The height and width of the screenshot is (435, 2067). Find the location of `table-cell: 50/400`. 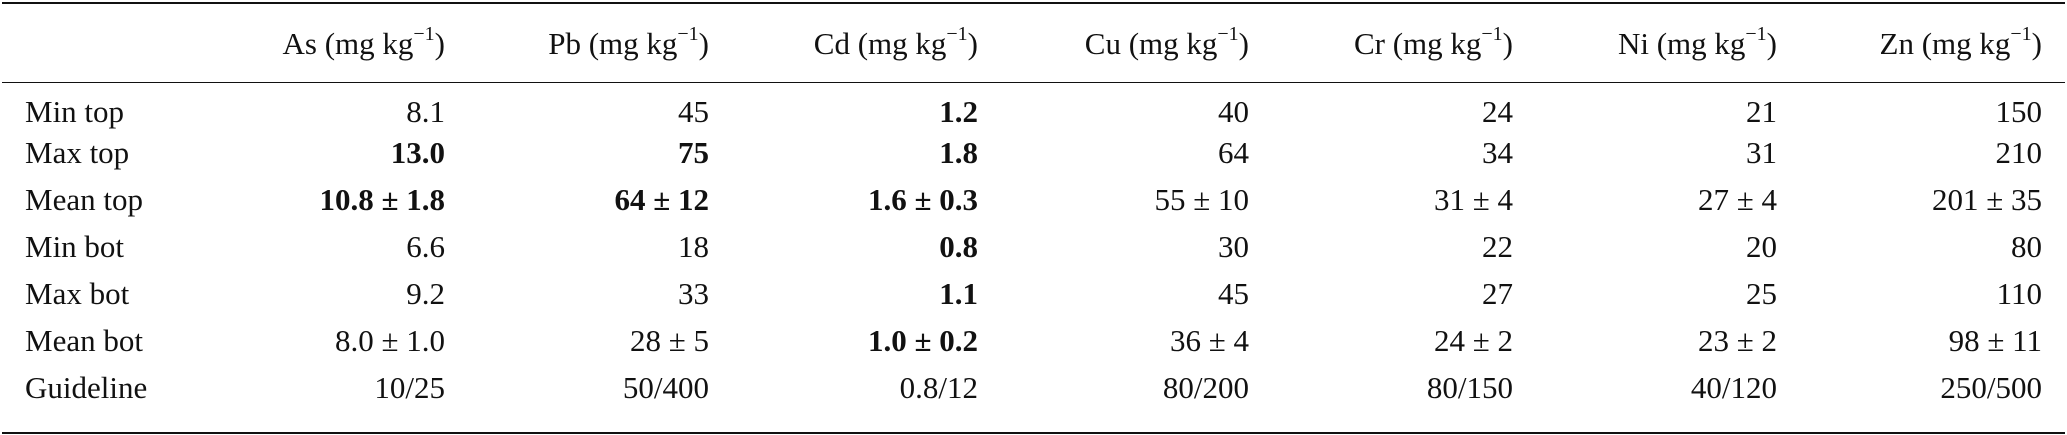

table-cell: 50/400 is located at coordinates (665, 387).